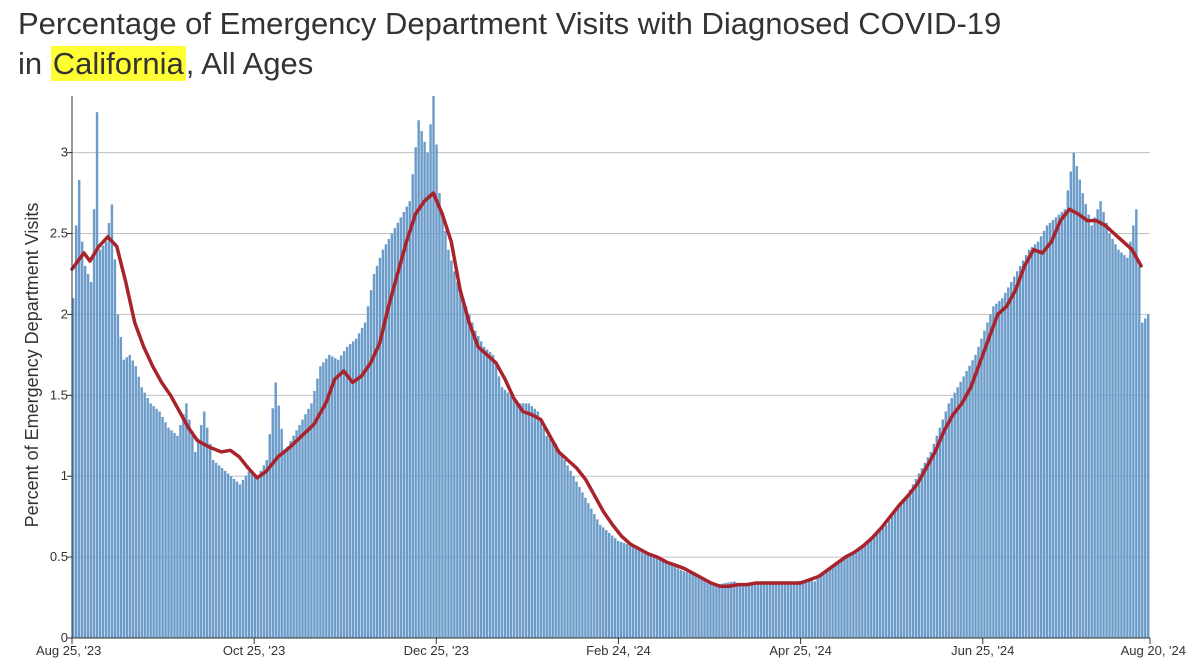 This screenshot has height=668, width=1192. Describe the element at coordinates (68, 650) in the screenshot. I see `x-tick-label: Aug 25, '23` at that location.